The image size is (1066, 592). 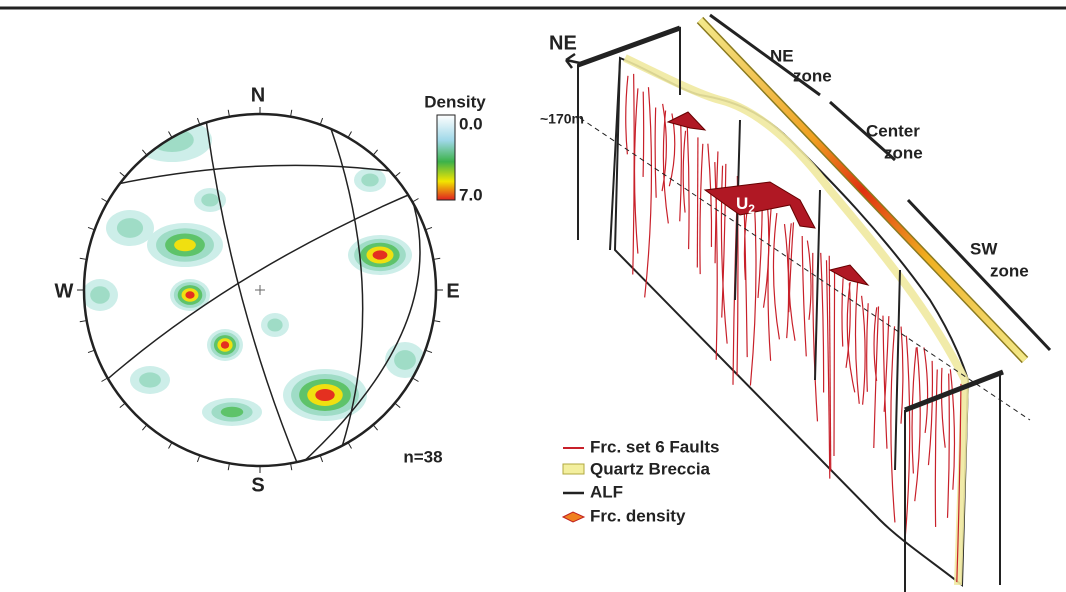 I want to click on colorbar, so click(x=446, y=157).